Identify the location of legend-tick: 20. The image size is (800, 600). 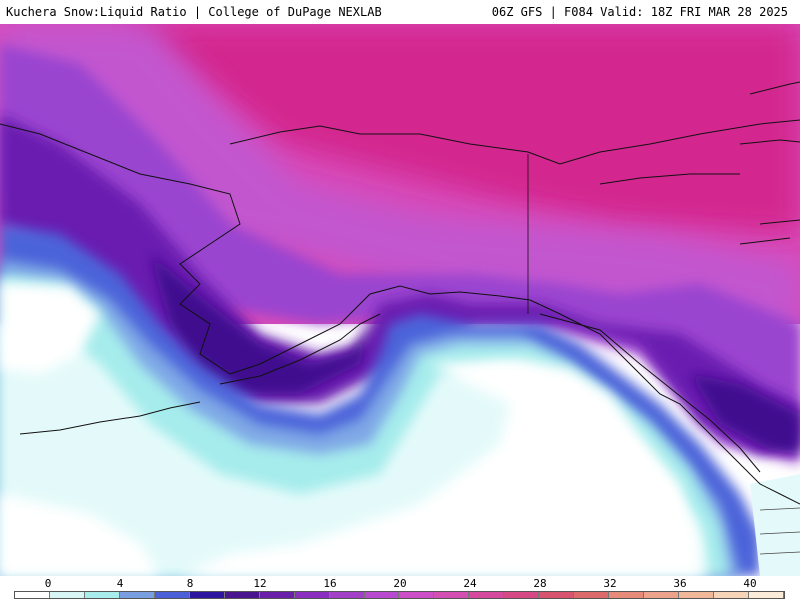
(400, 583).